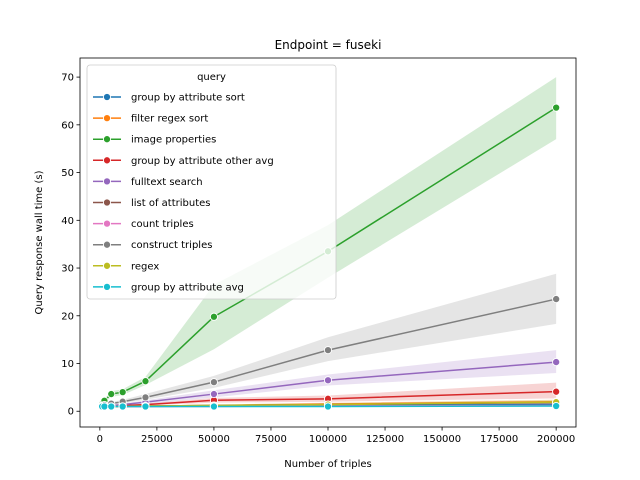 The image size is (640, 480). I want to click on legend-marker-group-by-attribute-other-avg, so click(107, 160).